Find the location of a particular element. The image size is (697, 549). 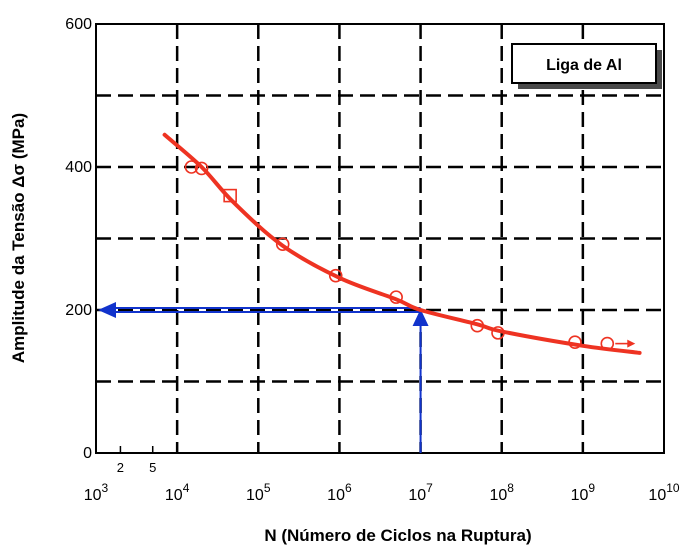

y-tick-label-2: 400 is located at coordinates (78, 167).